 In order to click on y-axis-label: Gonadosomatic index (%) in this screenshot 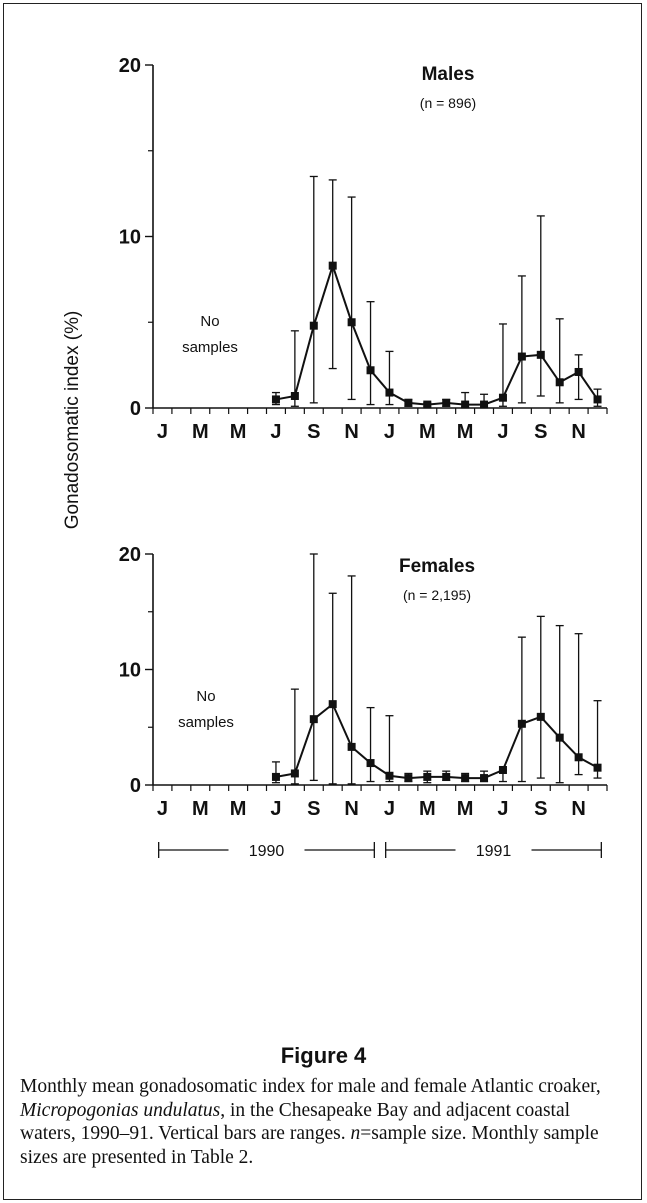, I will do `click(72, 420)`.